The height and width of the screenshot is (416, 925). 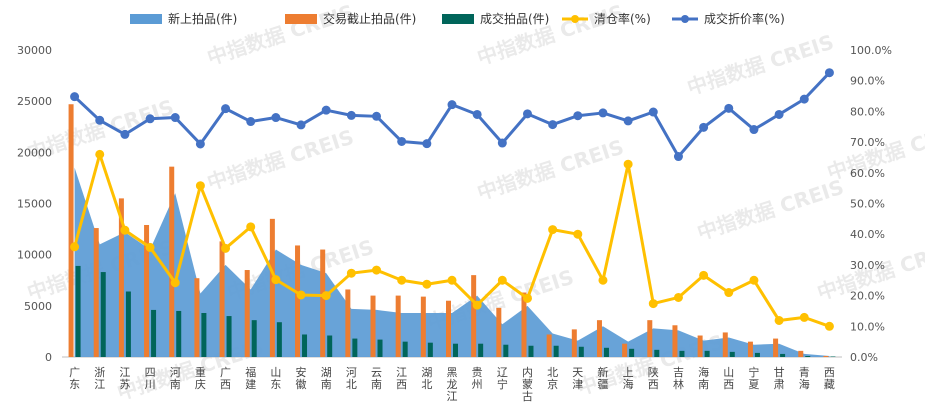 I want to click on x-tick-label: 内蒙古, so click(x=527, y=384).